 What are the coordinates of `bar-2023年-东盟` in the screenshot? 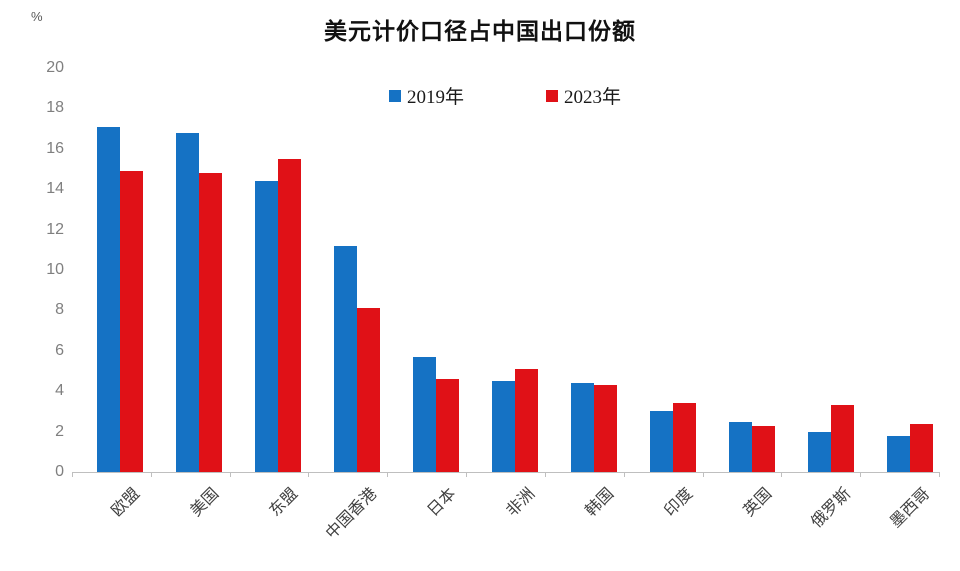 It's located at (290, 315).